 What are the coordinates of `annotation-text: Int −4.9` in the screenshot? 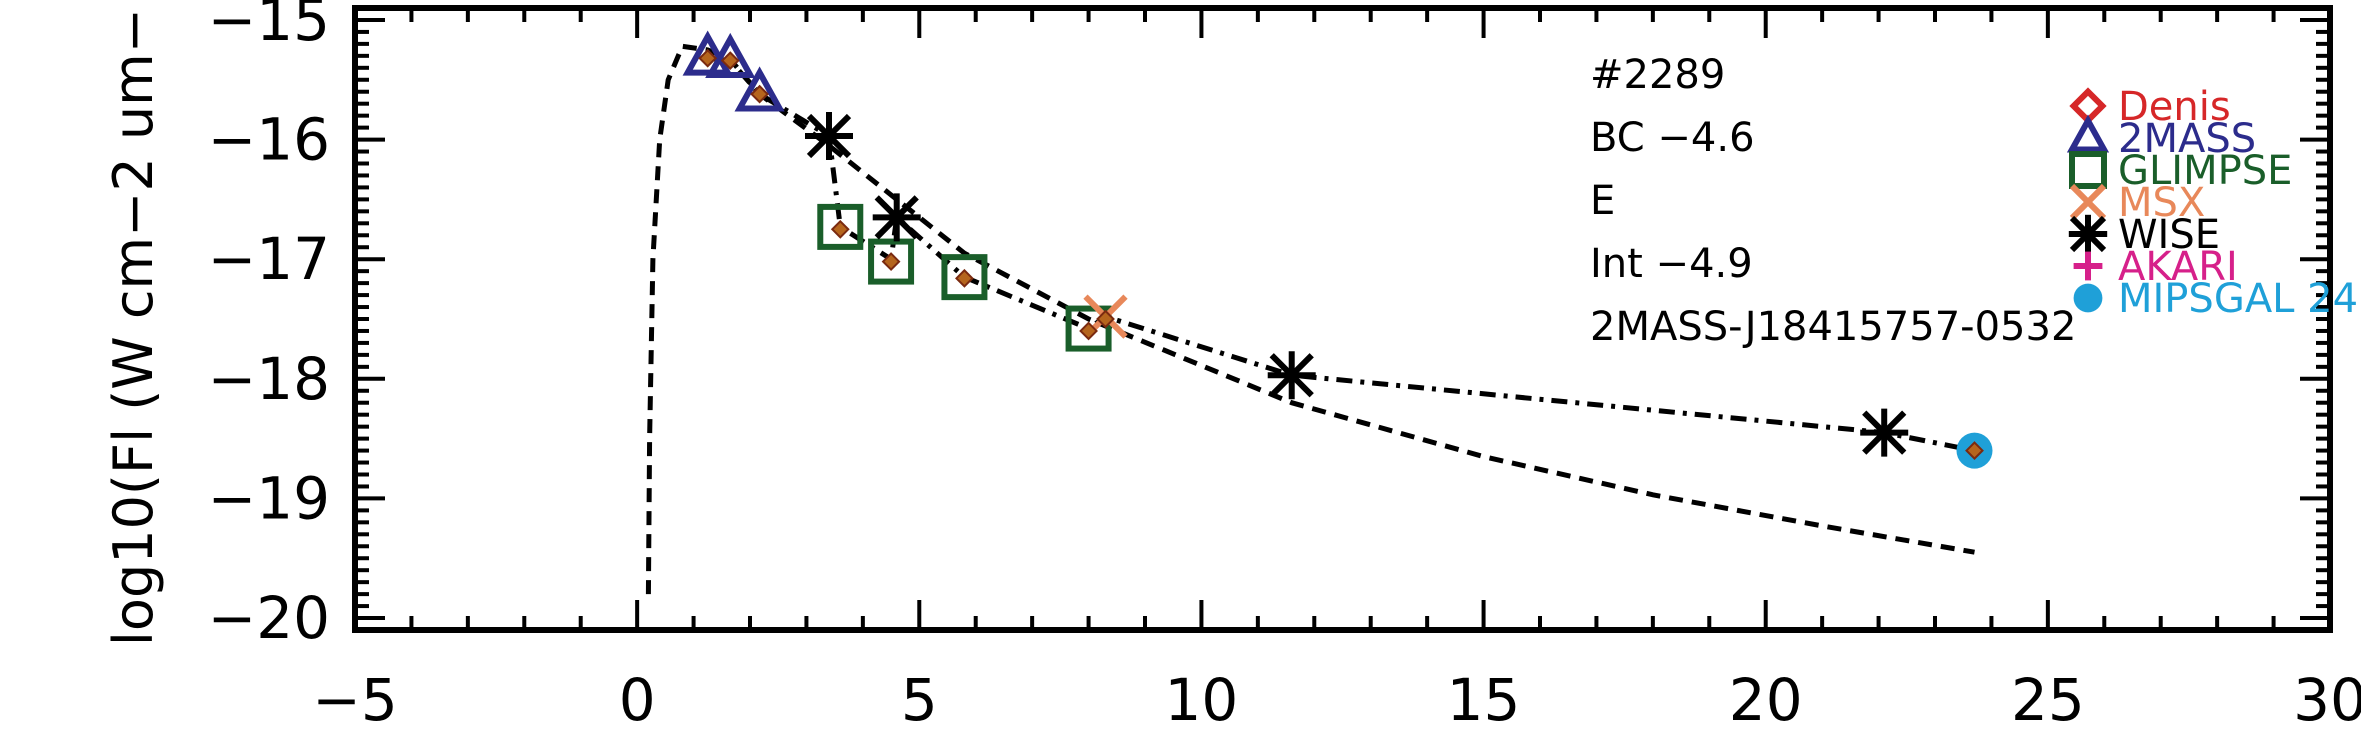 It's located at (1671, 264).